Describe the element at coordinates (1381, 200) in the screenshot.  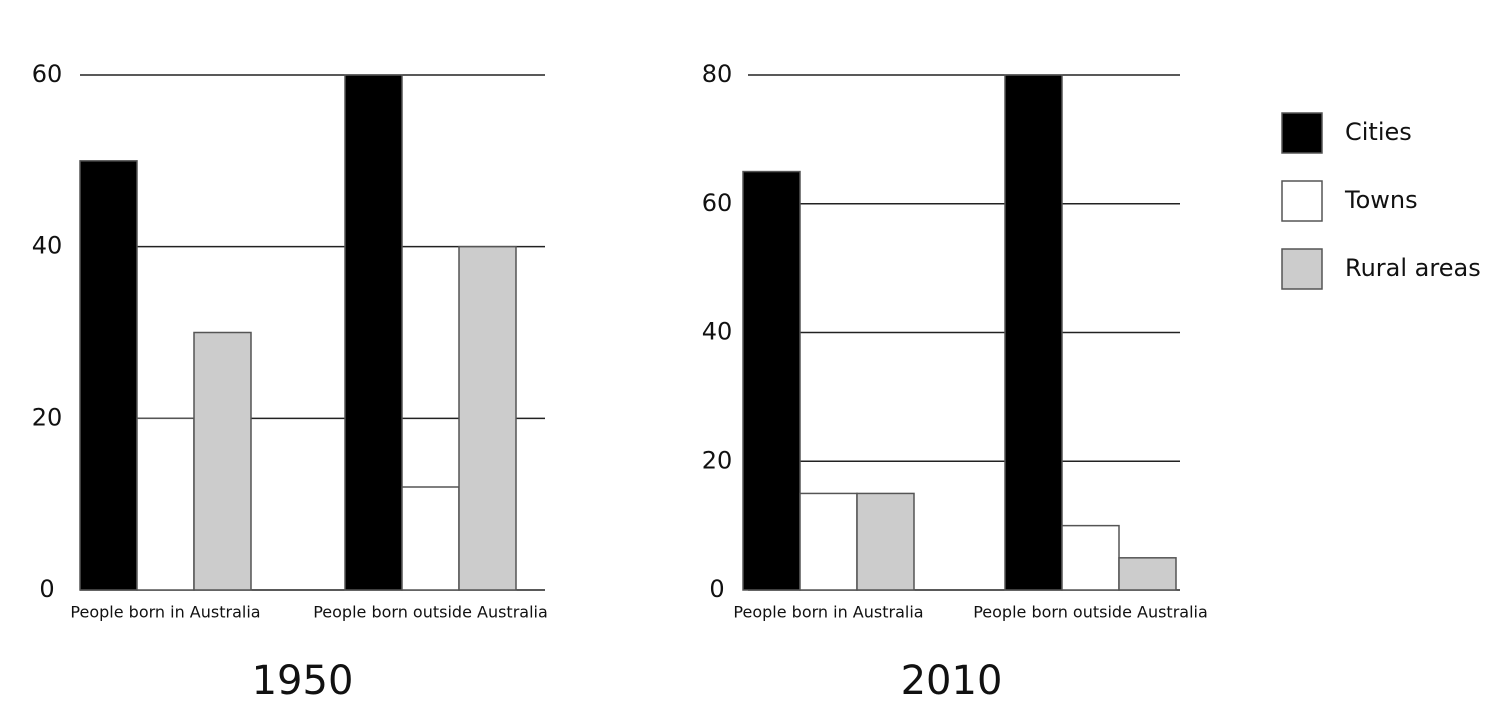
I see `legend-label: Towns` at that location.